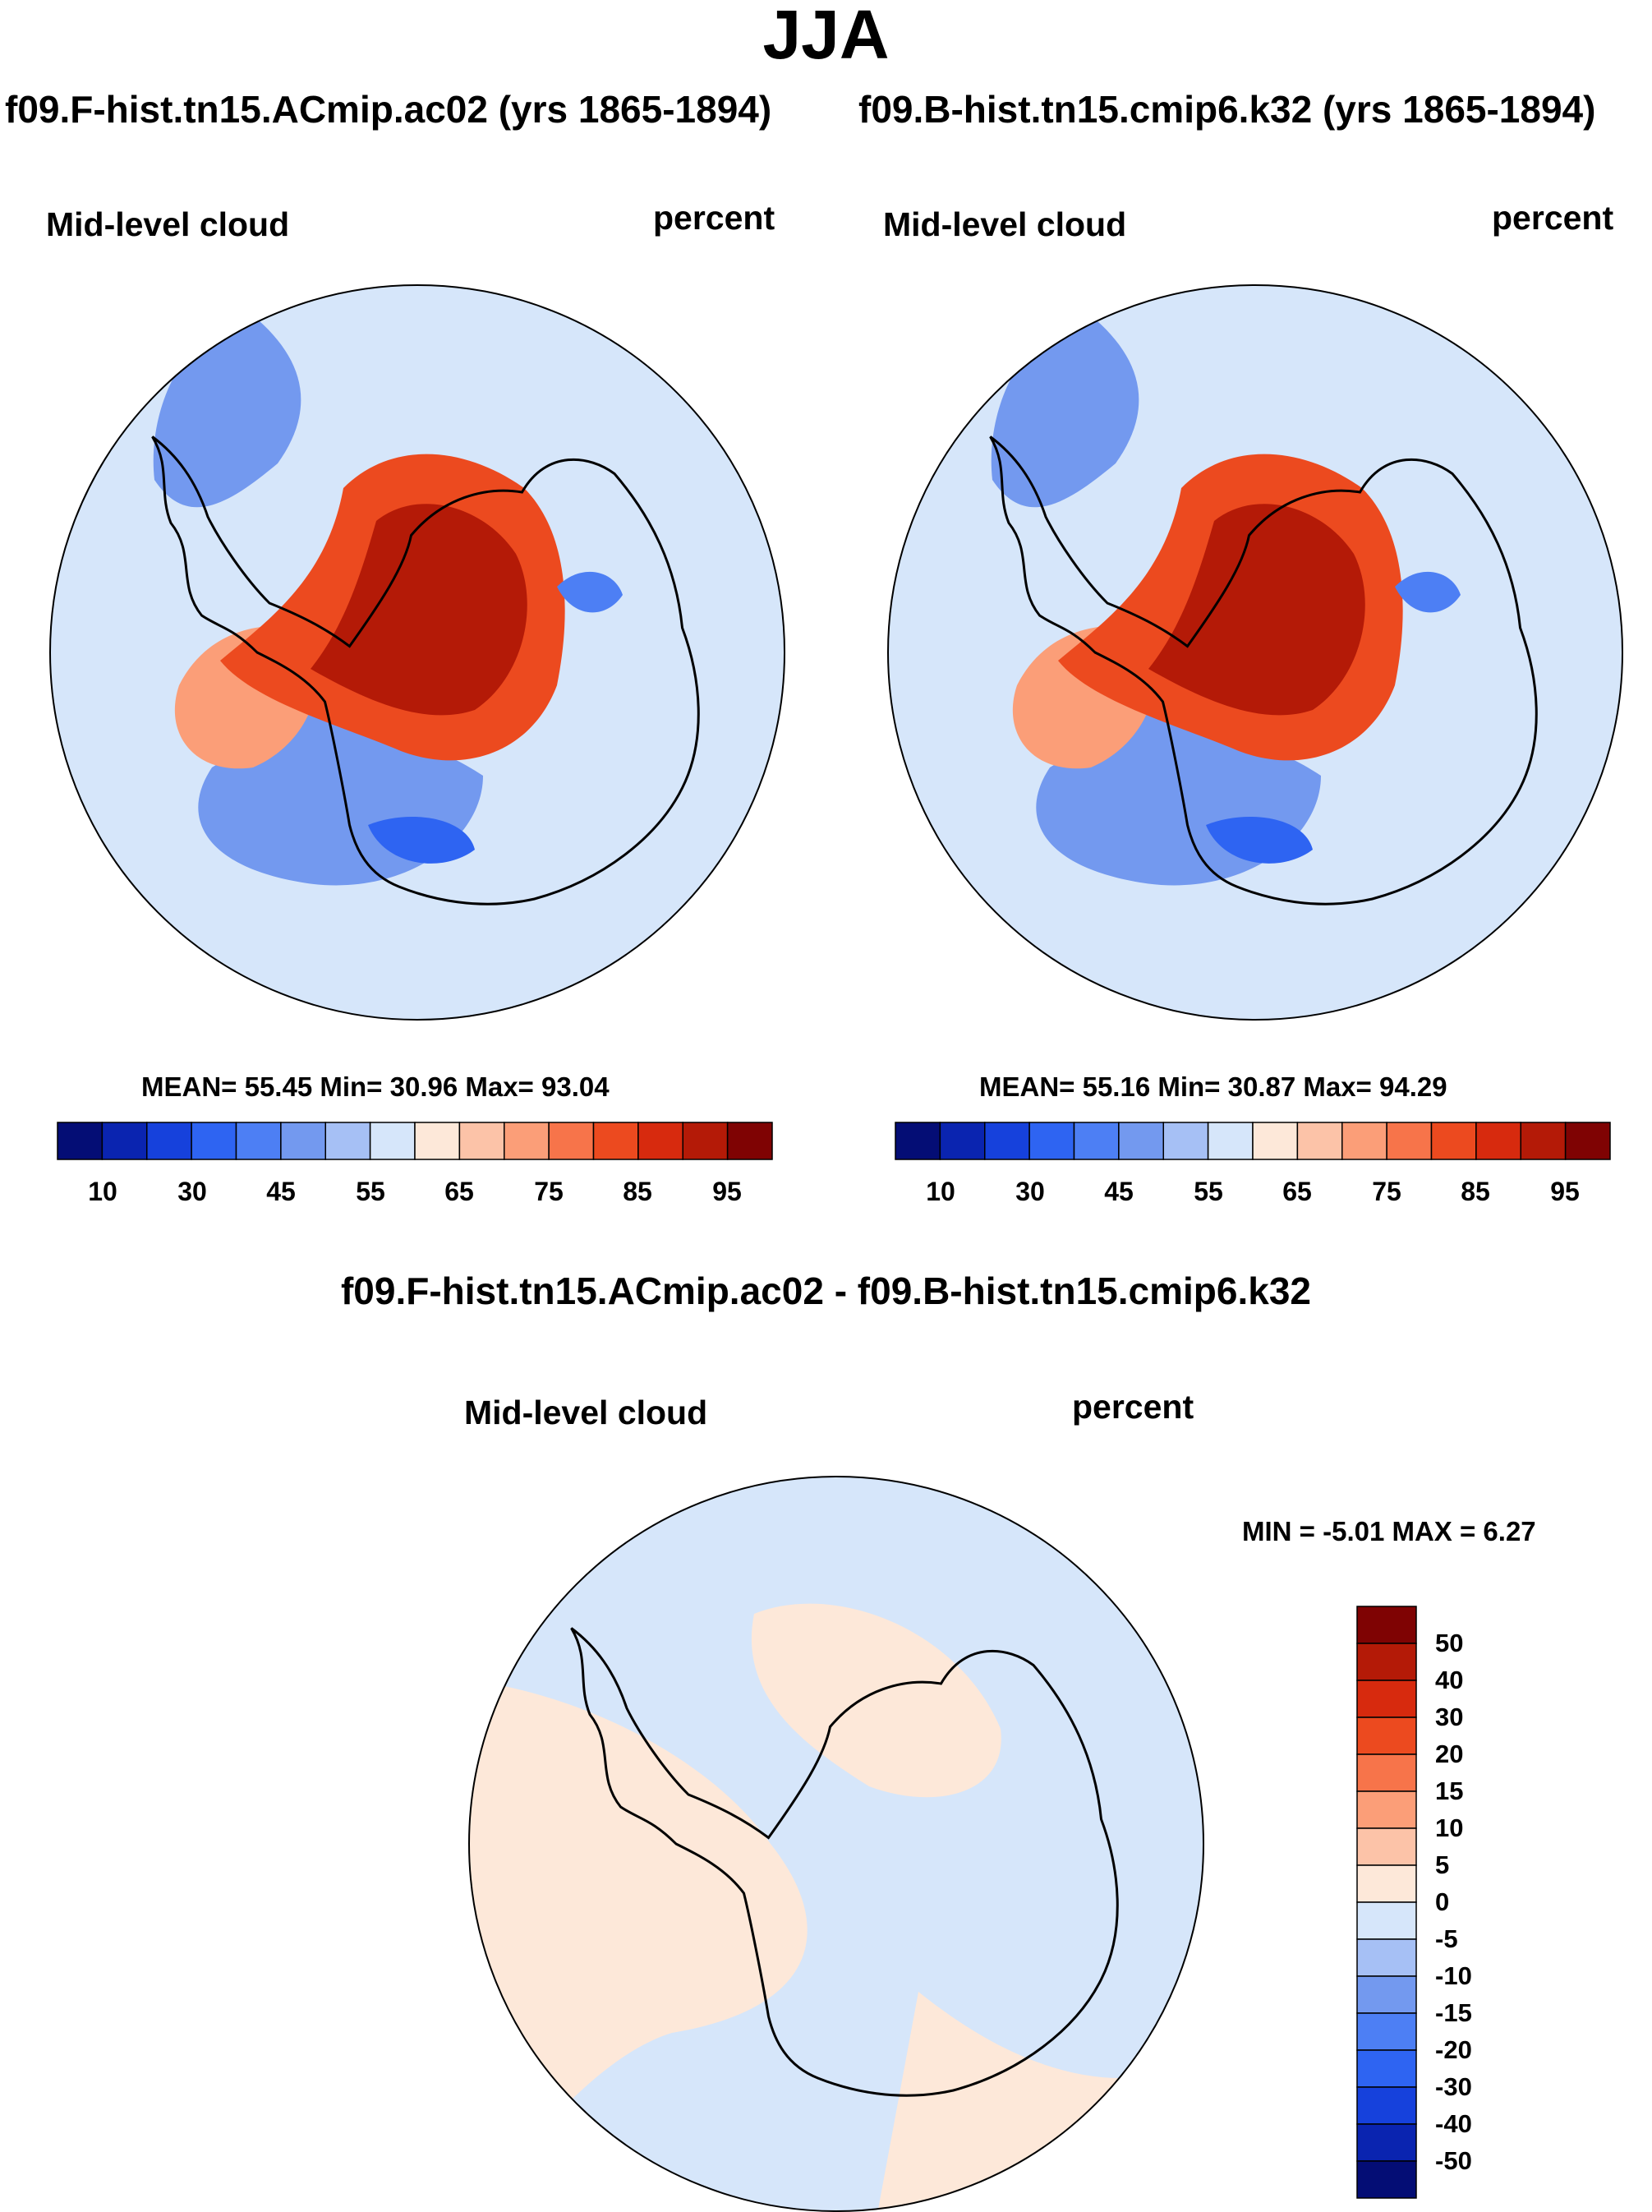  Describe the element at coordinates (1386, 1191) in the screenshot. I see `panel2-colorbar-label: 75` at that location.